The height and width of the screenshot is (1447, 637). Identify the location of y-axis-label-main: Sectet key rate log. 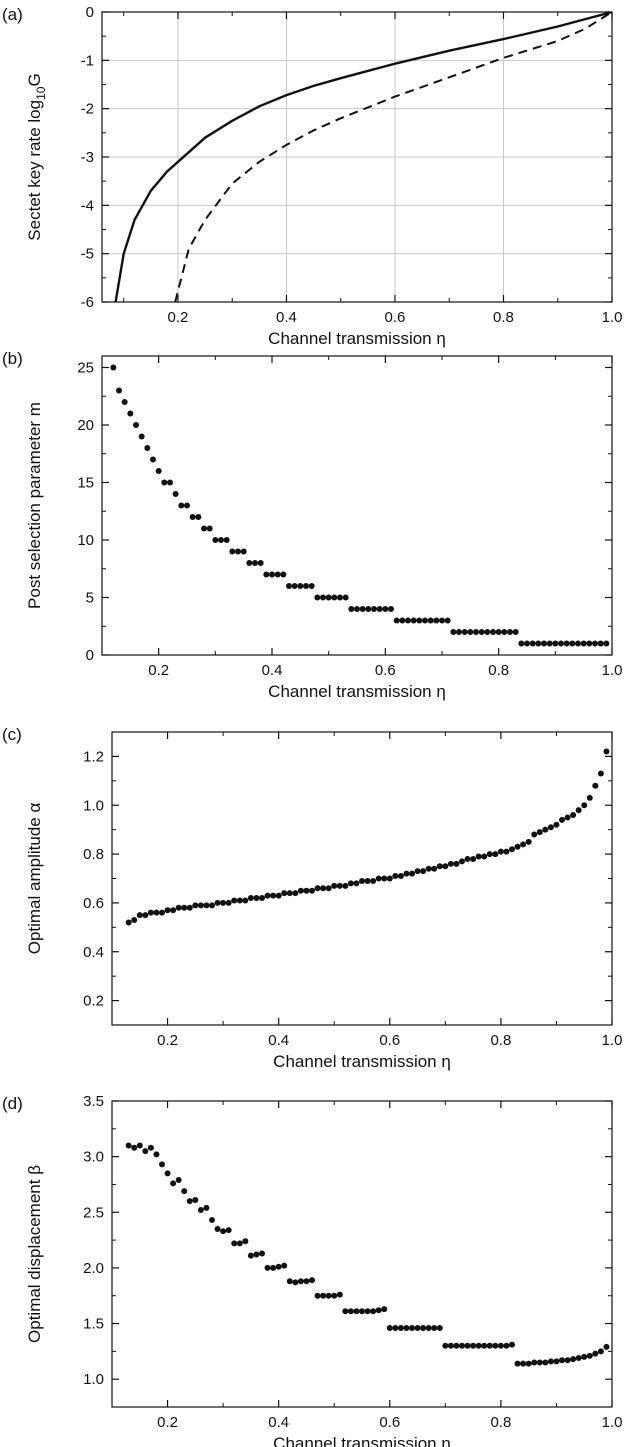
(34, 170).